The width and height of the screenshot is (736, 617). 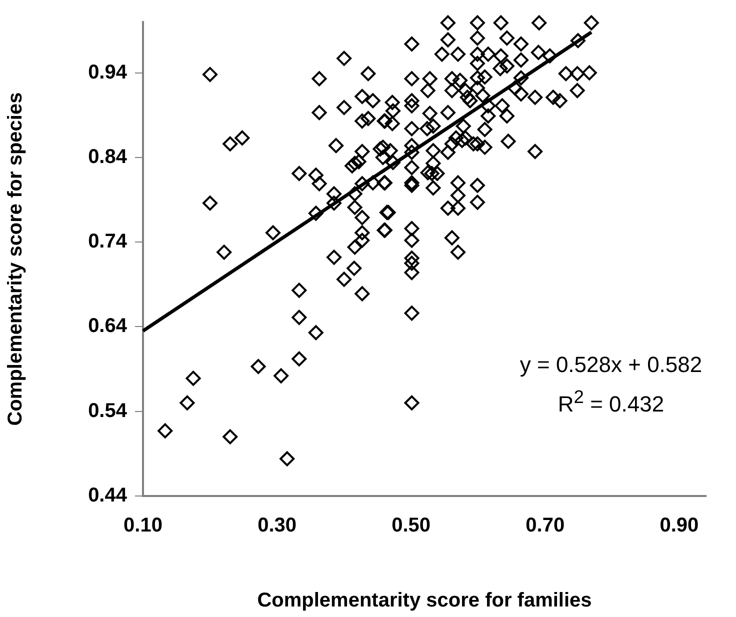 What do you see at coordinates (15, 259) in the screenshot?
I see `y-axis-title: Complementarity score for species` at bounding box center [15, 259].